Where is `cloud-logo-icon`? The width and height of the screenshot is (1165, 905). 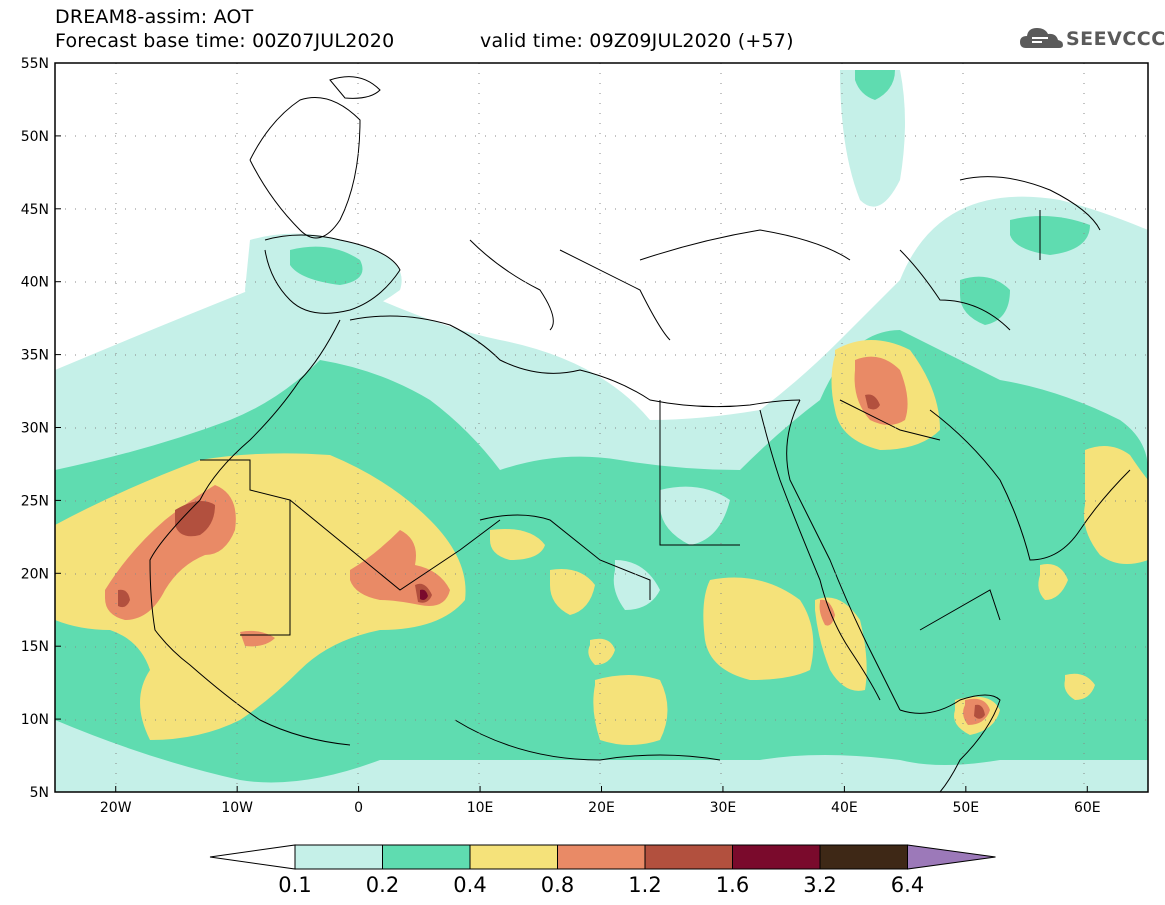
cloud-logo-icon is located at coordinates (1041, 38).